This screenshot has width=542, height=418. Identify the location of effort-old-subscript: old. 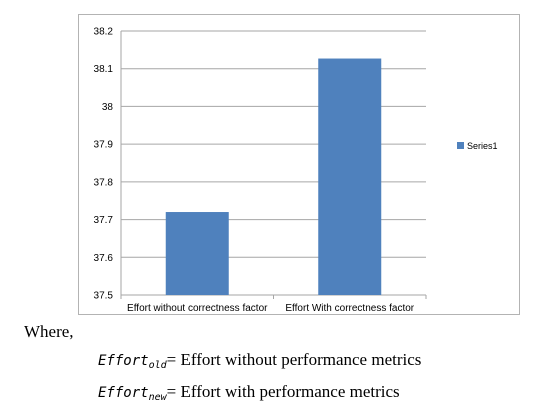
(157, 365).